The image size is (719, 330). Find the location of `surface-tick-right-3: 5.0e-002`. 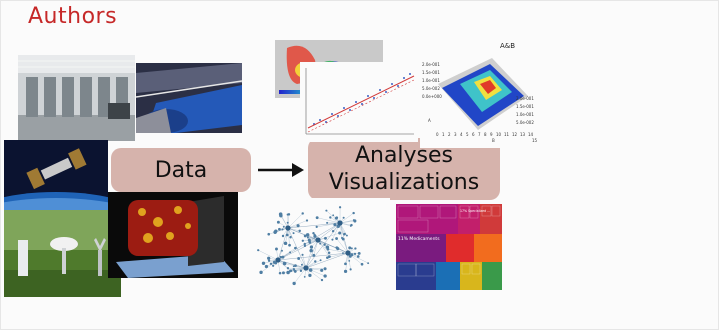

surface-tick-right-3: 5.0e-002 is located at coordinates (525, 122).